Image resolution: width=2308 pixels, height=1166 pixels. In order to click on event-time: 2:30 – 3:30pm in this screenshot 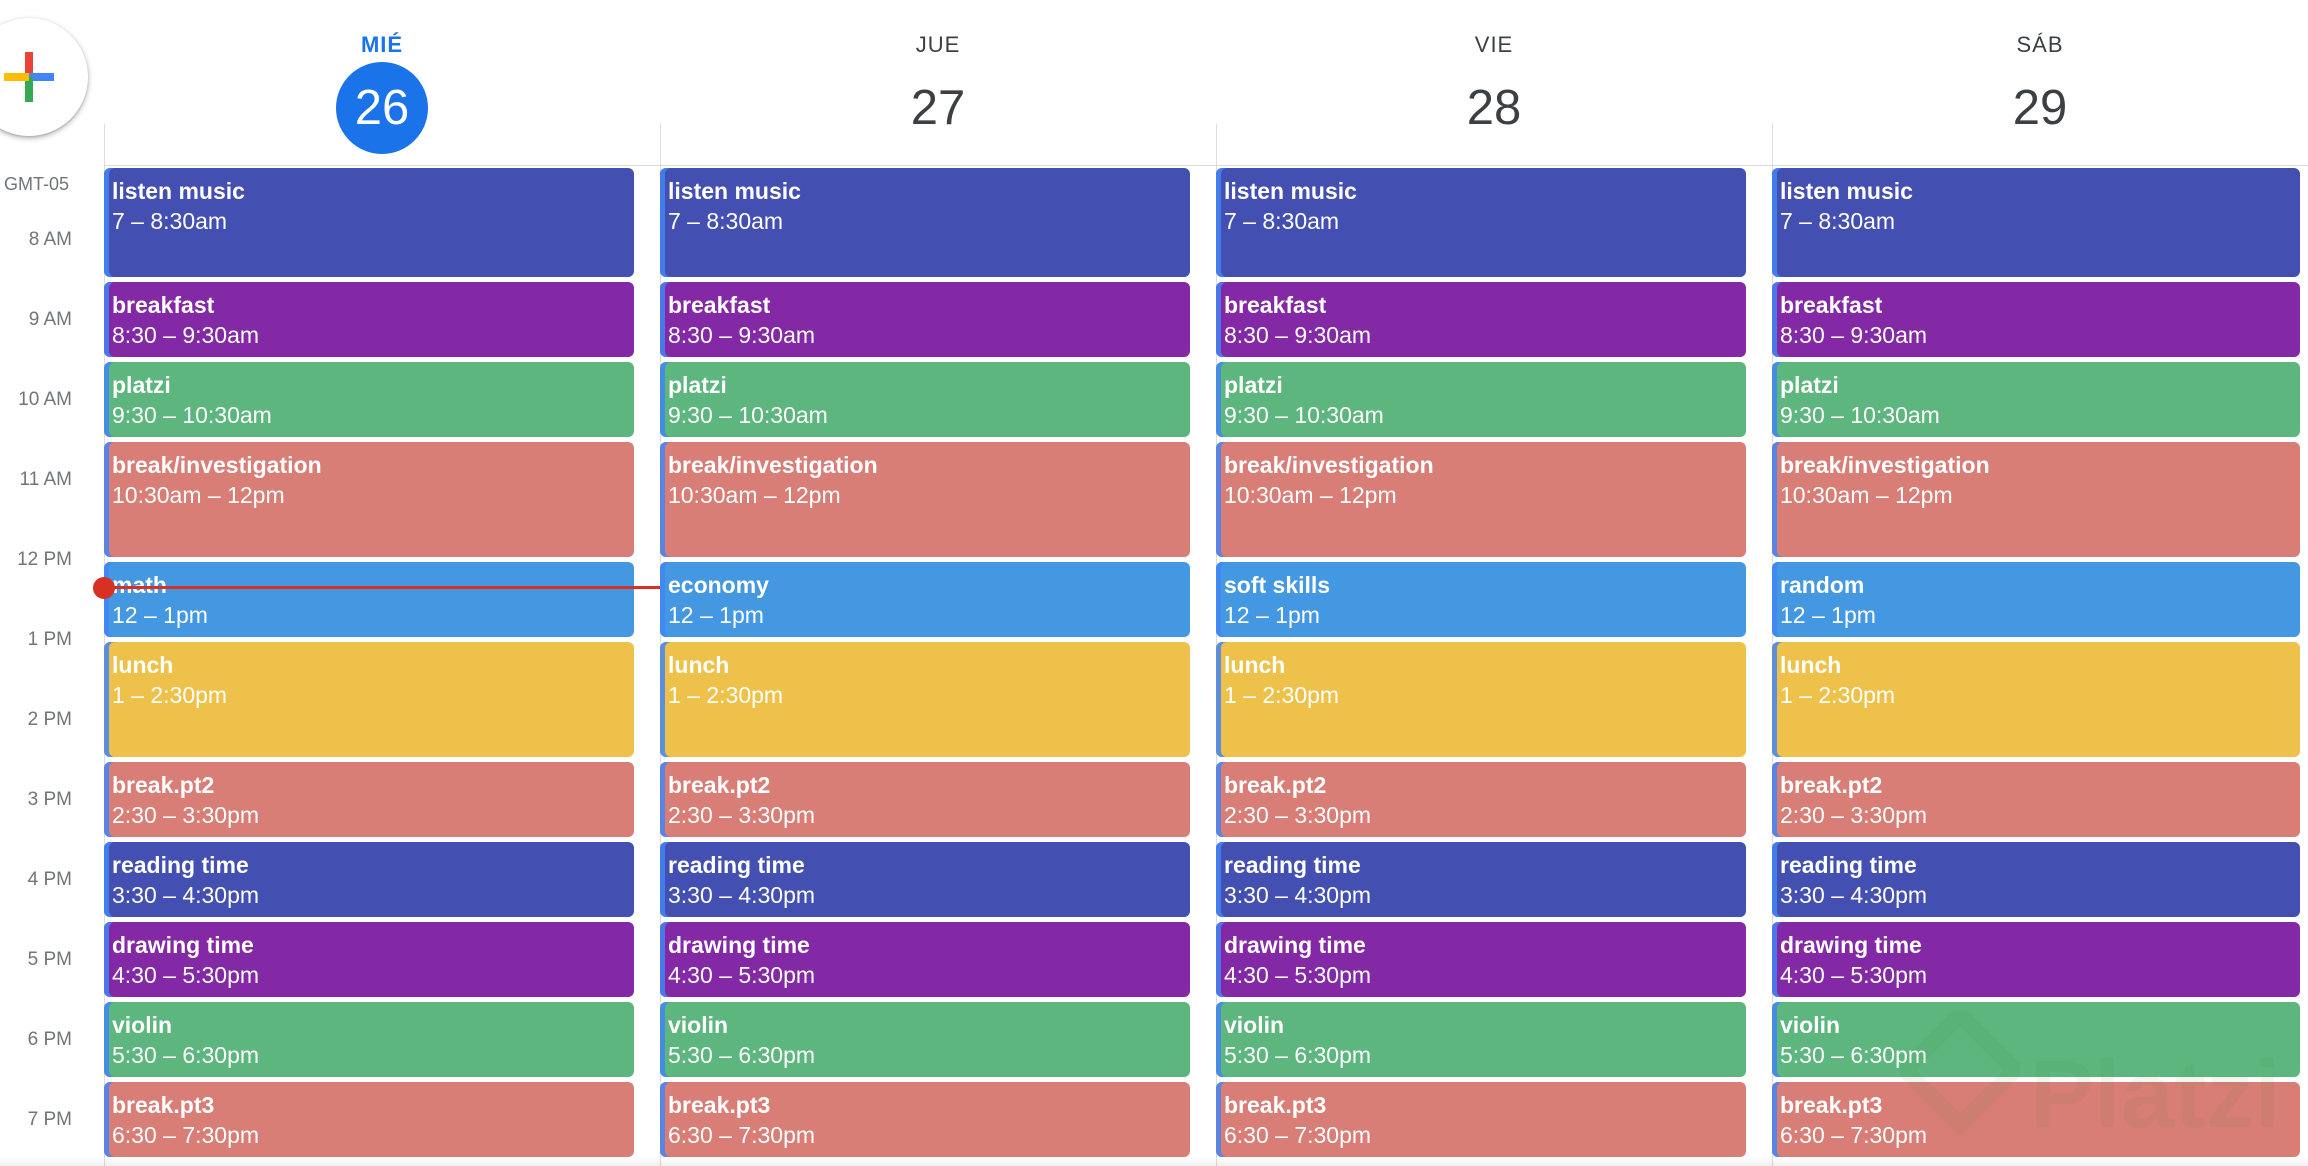, I will do `click(1854, 815)`.